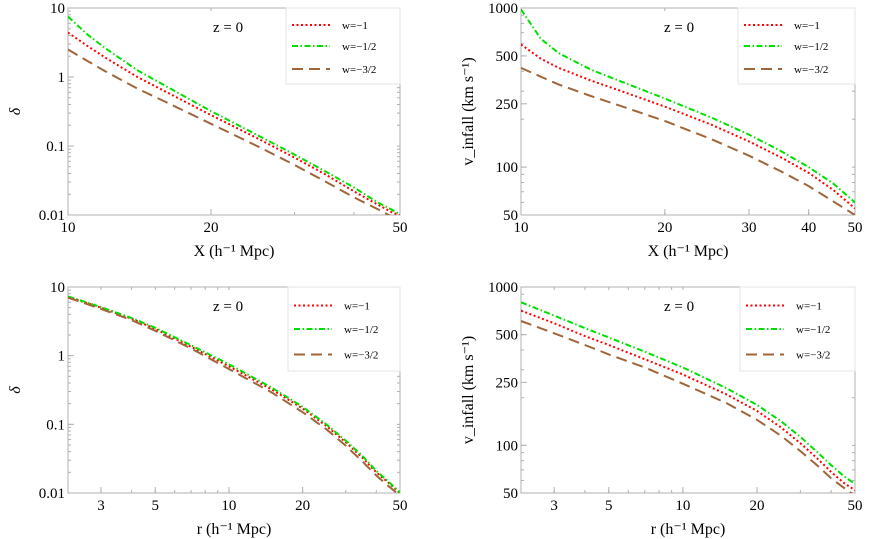  Describe the element at coordinates (808, 228) in the screenshot. I see `x-tick-label: 40` at that location.